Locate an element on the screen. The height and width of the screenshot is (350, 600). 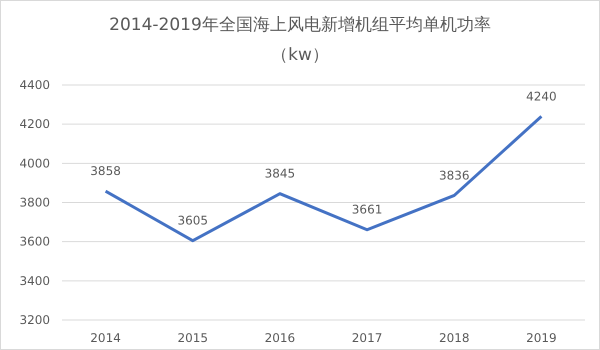
x-tick-label: 2016 is located at coordinates (280, 338).